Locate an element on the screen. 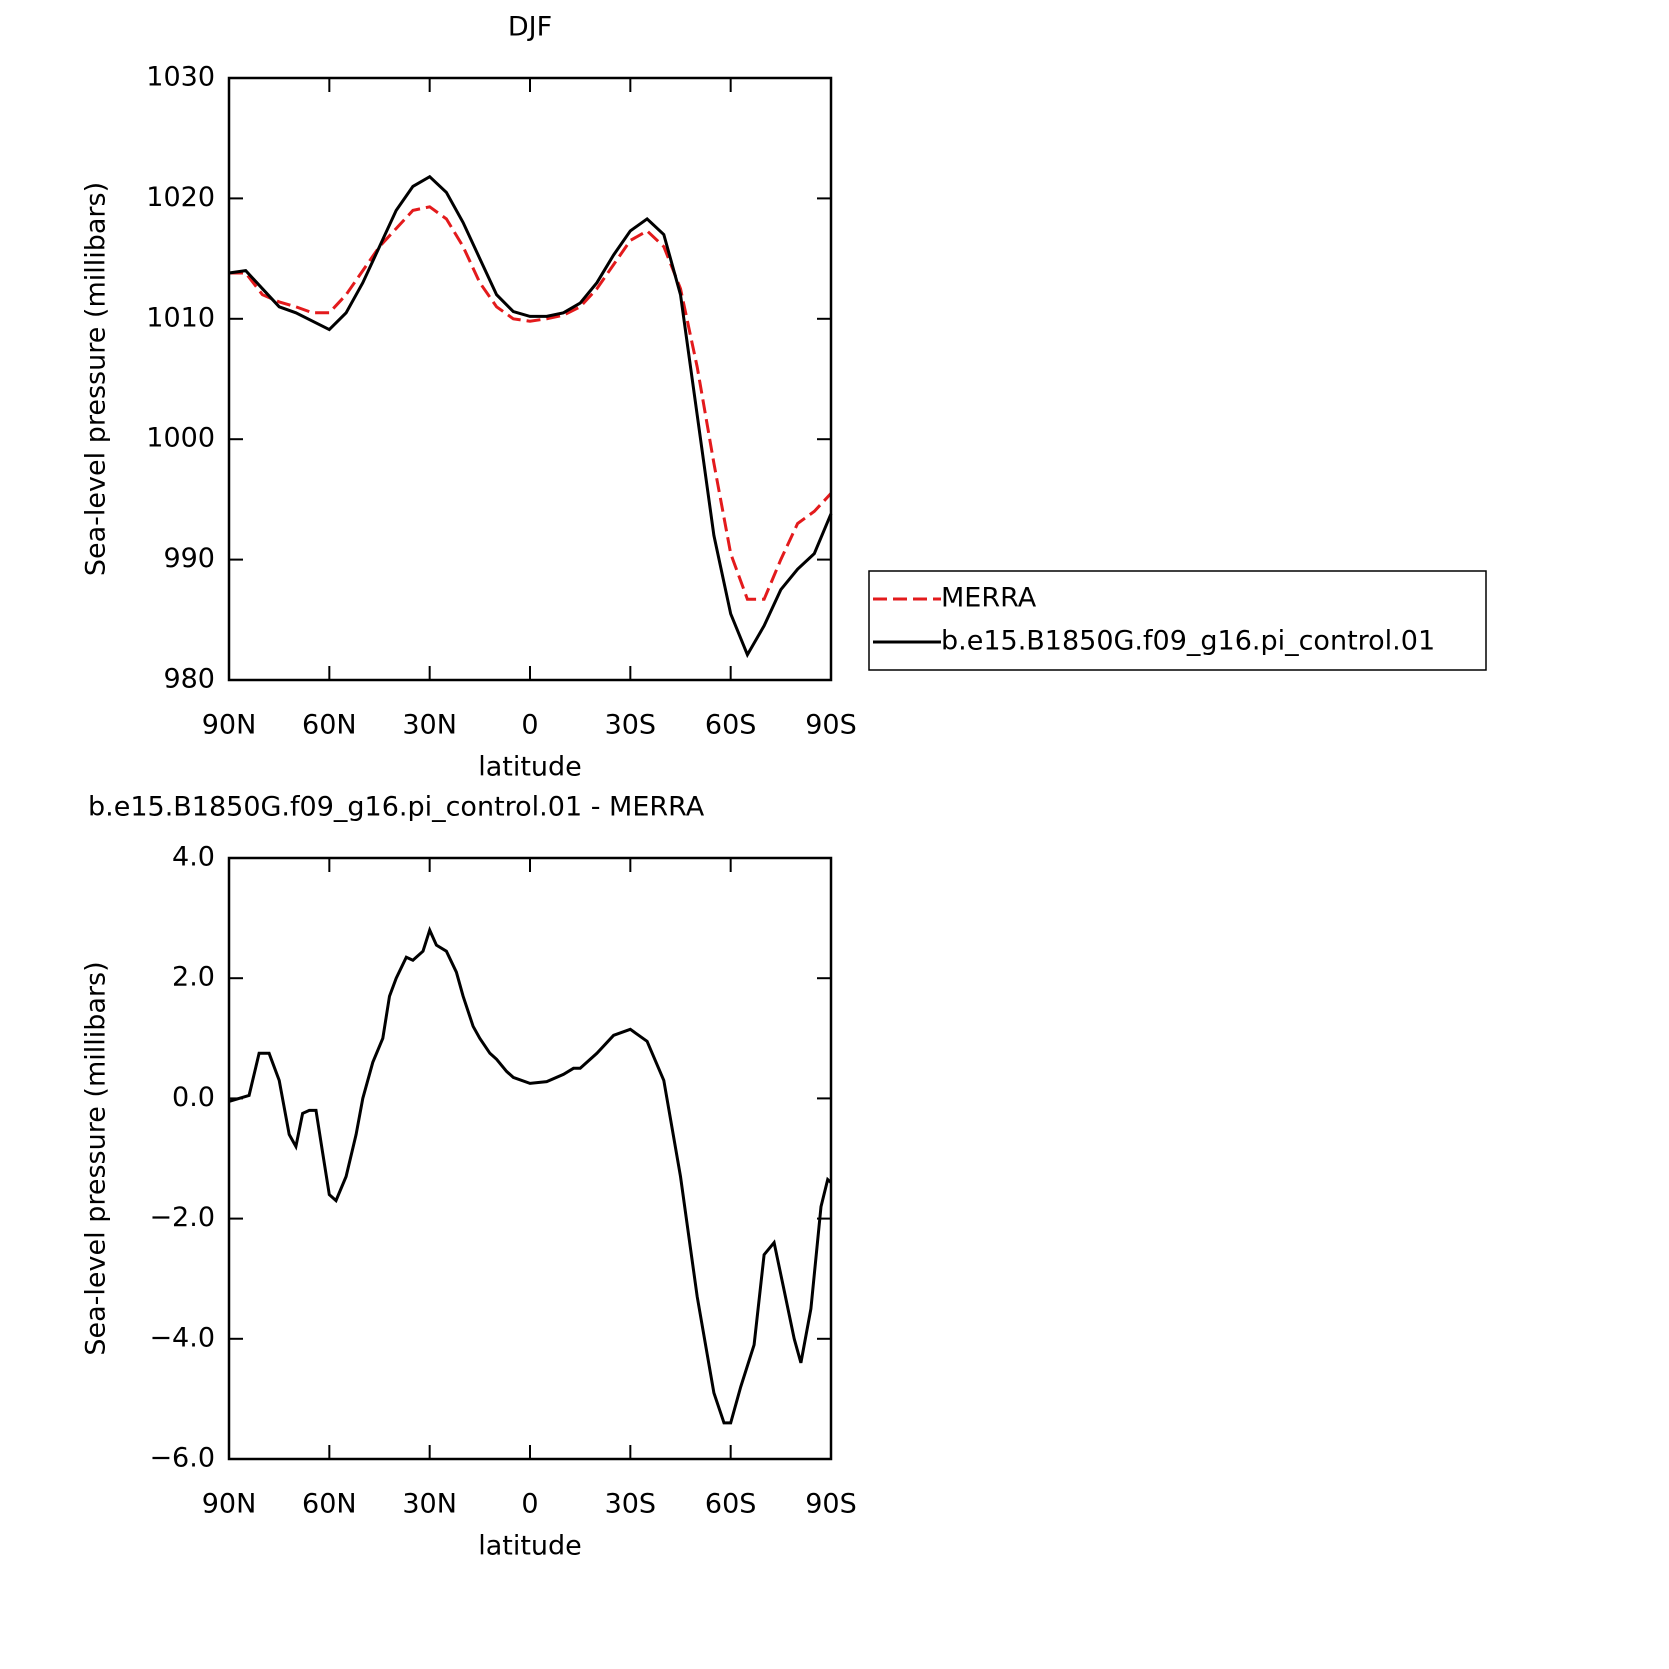 The width and height of the screenshot is (1669, 1669). y-tick-label: 1030 is located at coordinates (180, 77).